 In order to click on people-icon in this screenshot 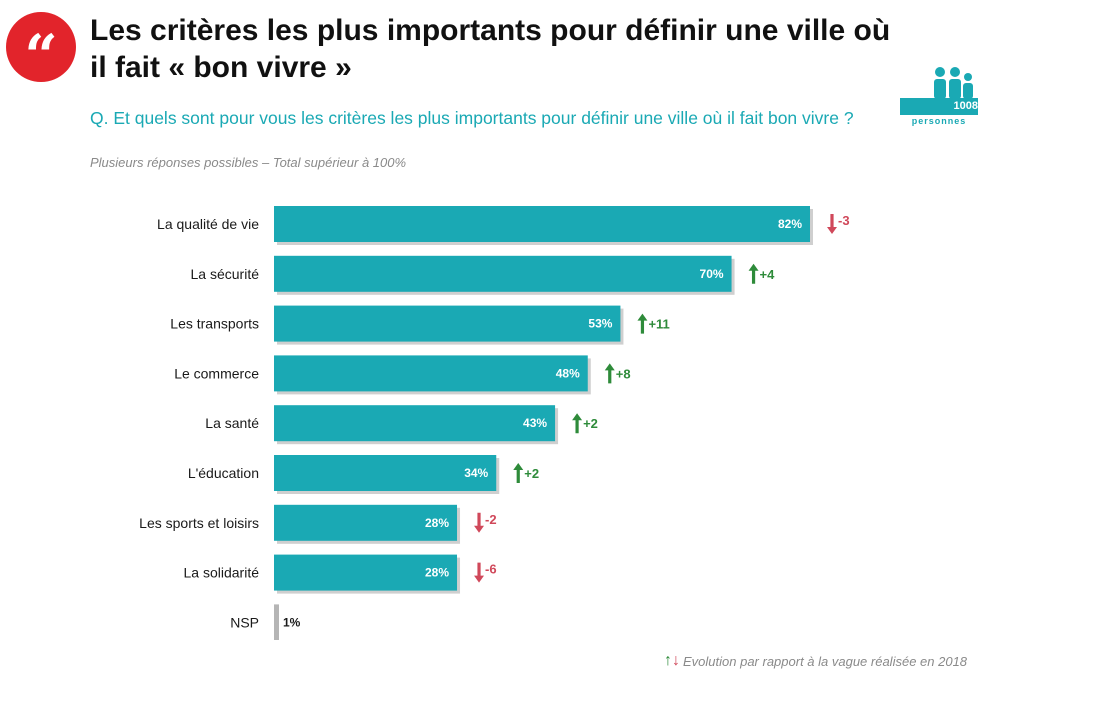, I will do `click(939, 91)`.